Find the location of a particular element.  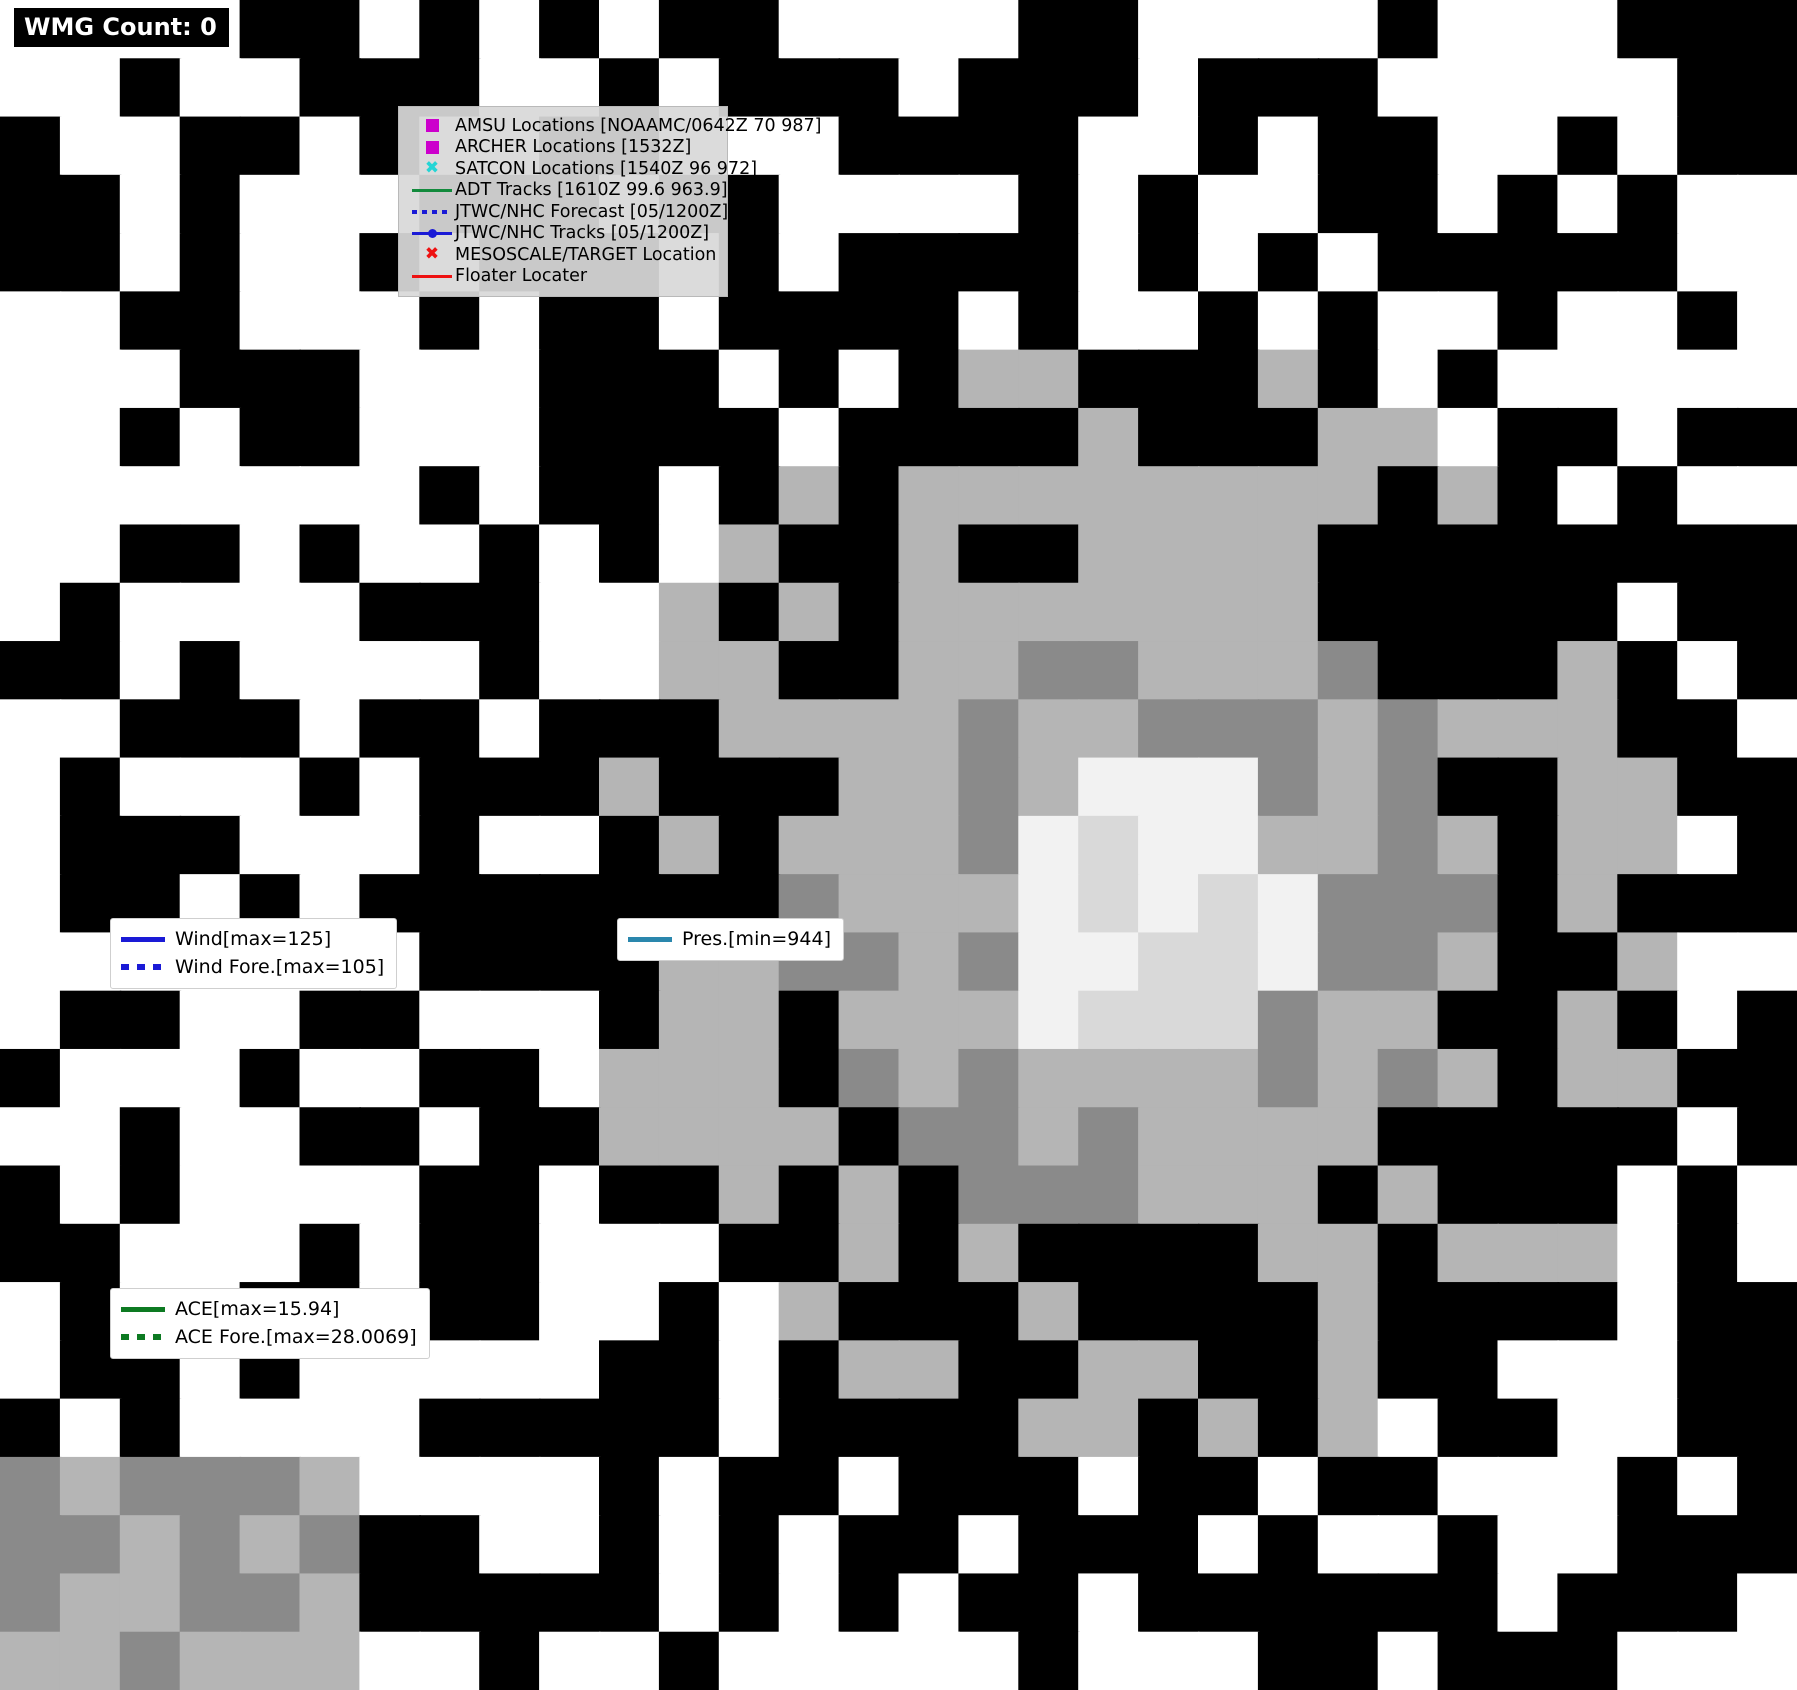

legend-item-mesoscale: ✖ MESOSCALE/TARGET Location is located at coordinates (563, 255).